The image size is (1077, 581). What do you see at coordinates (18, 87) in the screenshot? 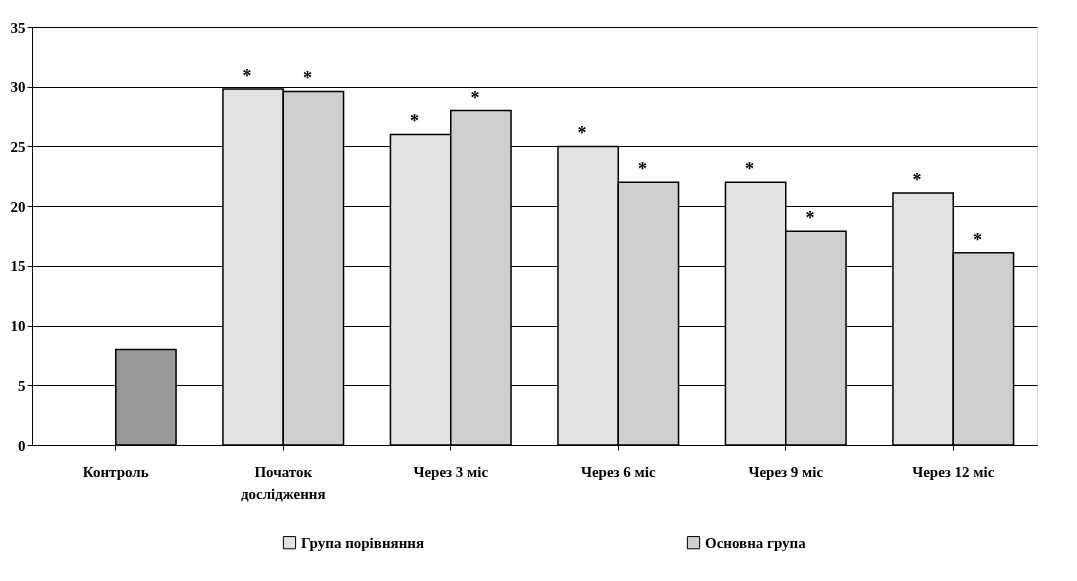
I see `y-tick-label: 30` at bounding box center [18, 87].